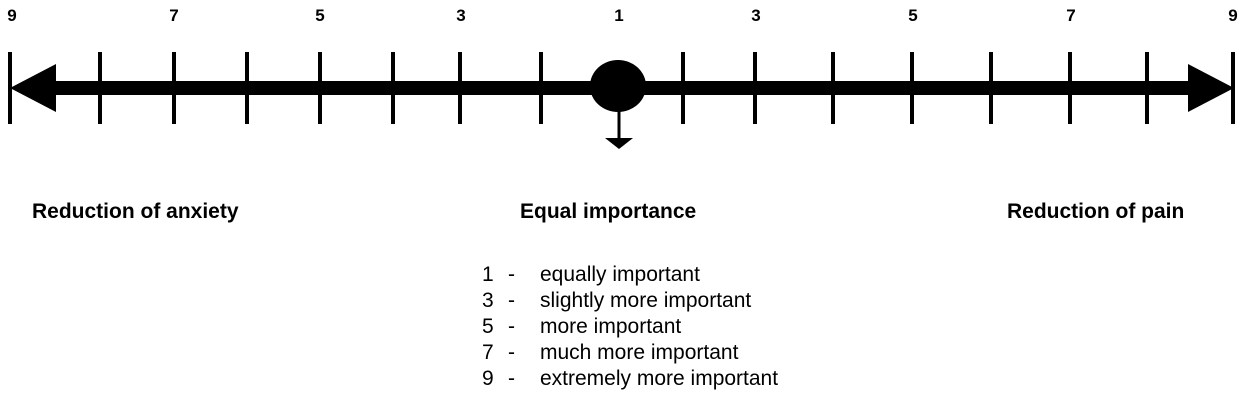 The height and width of the screenshot is (403, 1247). I want to click on down-arrow-icon, so click(619, 143).